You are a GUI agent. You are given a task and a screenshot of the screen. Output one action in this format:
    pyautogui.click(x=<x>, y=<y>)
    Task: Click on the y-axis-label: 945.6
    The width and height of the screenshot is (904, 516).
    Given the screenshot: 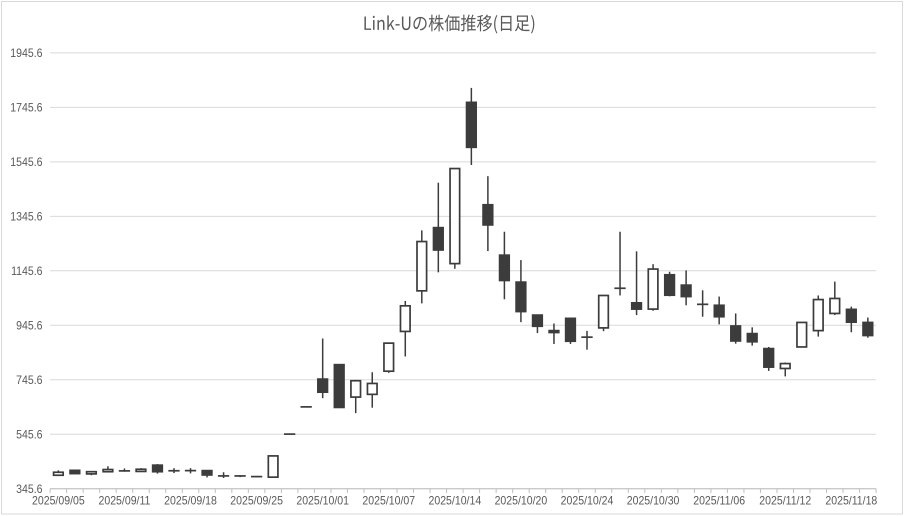 What is the action you would take?
    pyautogui.click(x=29, y=326)
    